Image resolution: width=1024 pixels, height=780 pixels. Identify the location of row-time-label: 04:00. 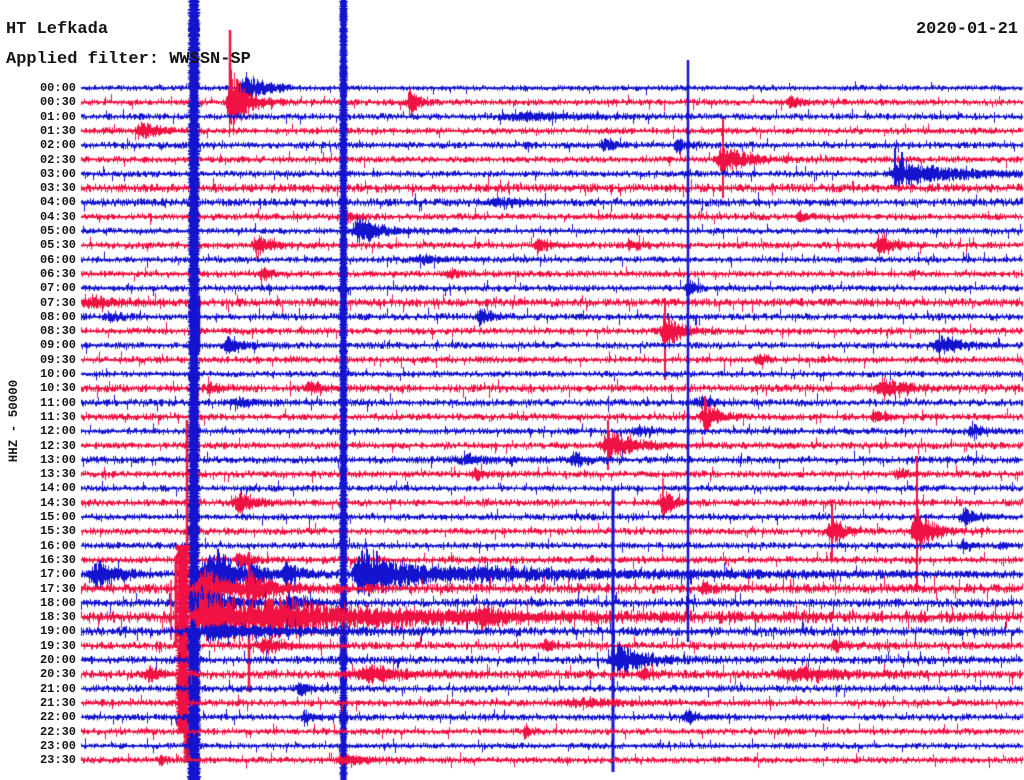
(57, 202).